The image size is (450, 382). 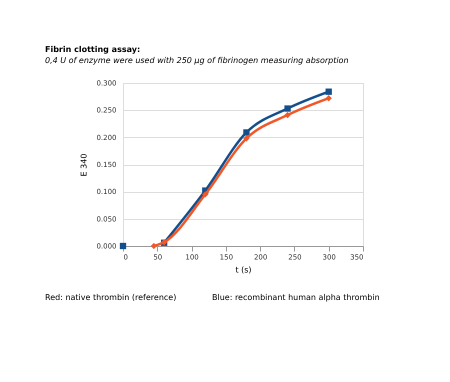 What do you see at coordinates (110, 297) in the screenshot?
I see `text: Red: native thrombin (reference)` at bounding box center [110, 297].